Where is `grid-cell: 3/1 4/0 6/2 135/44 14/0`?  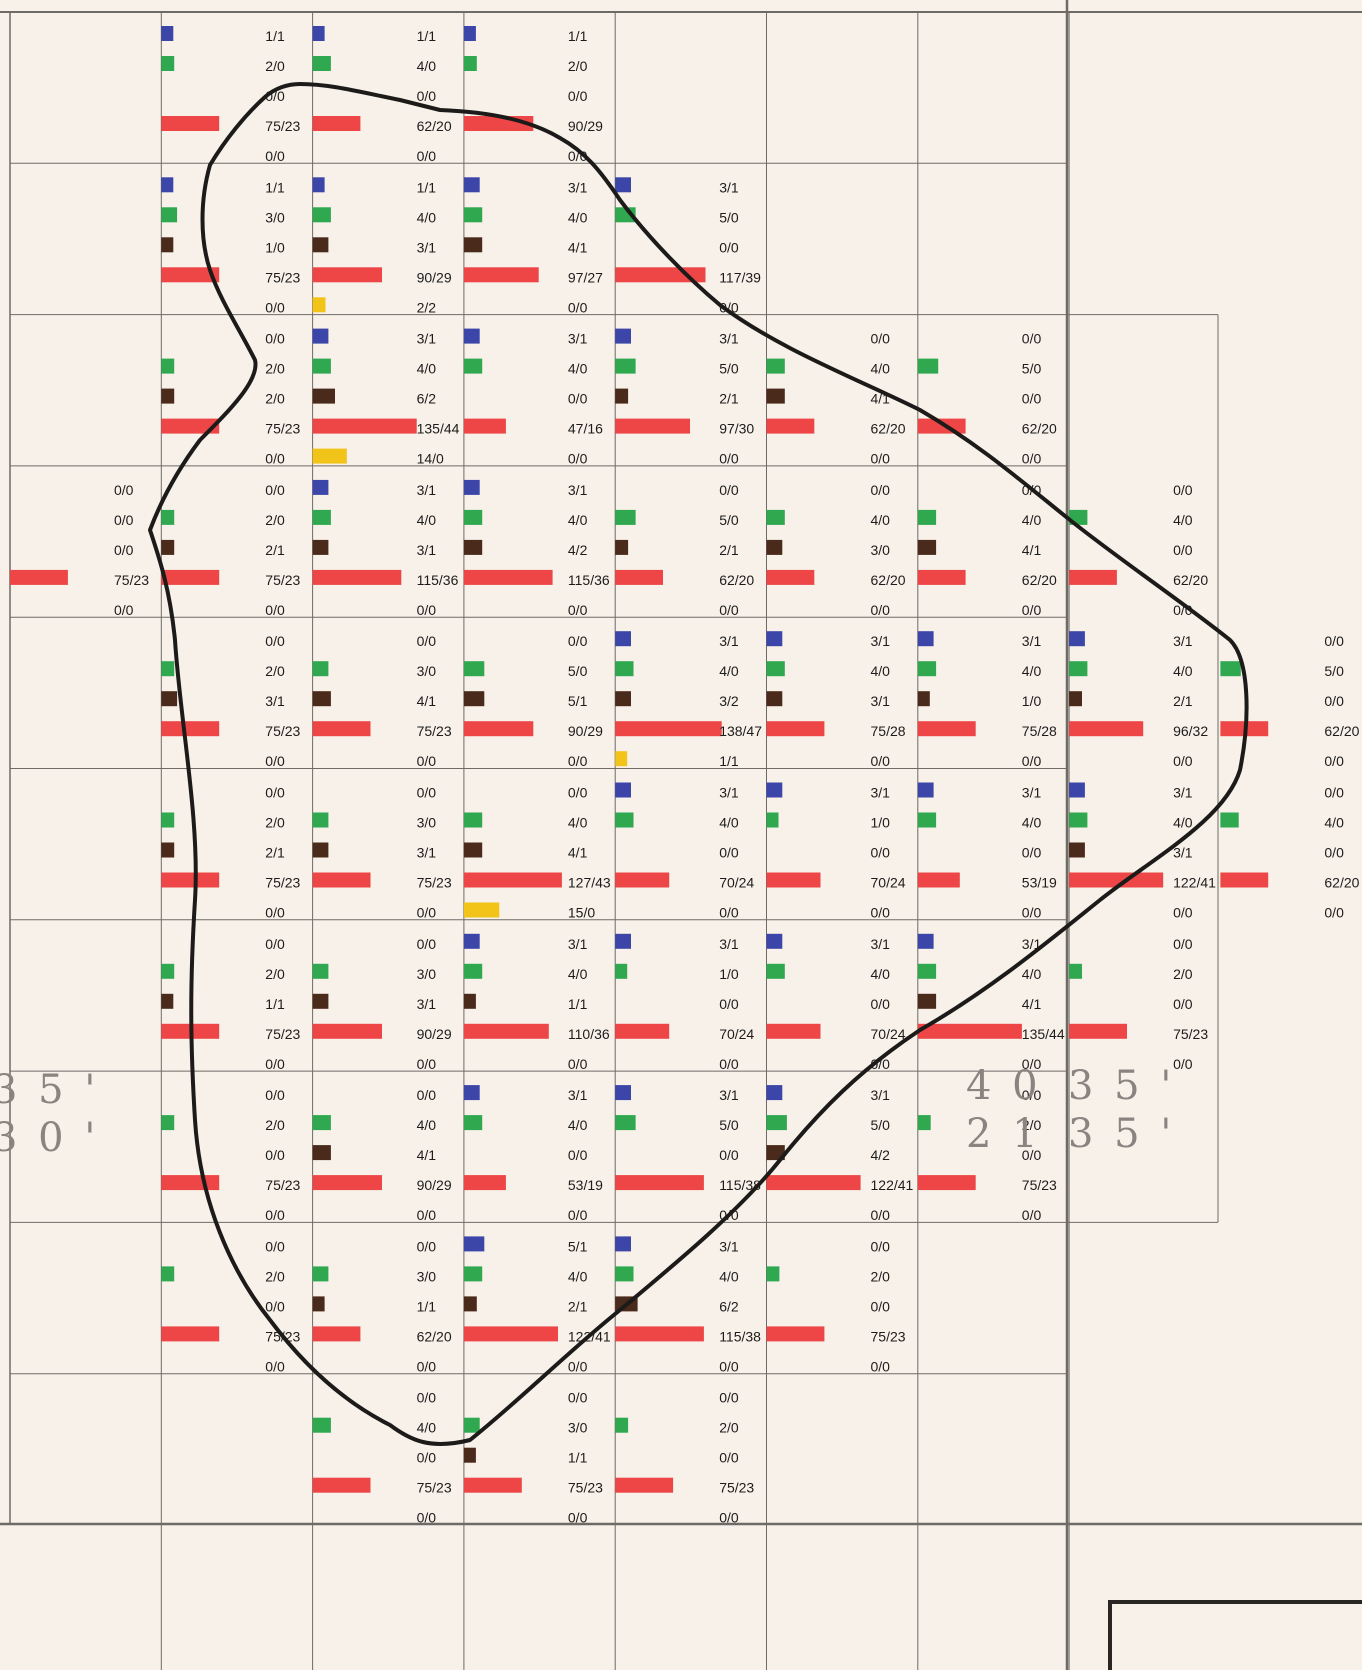 grid-cell: 3/1 4/0 6/2 135/44 14/0 is located at coordinates (386, 397).